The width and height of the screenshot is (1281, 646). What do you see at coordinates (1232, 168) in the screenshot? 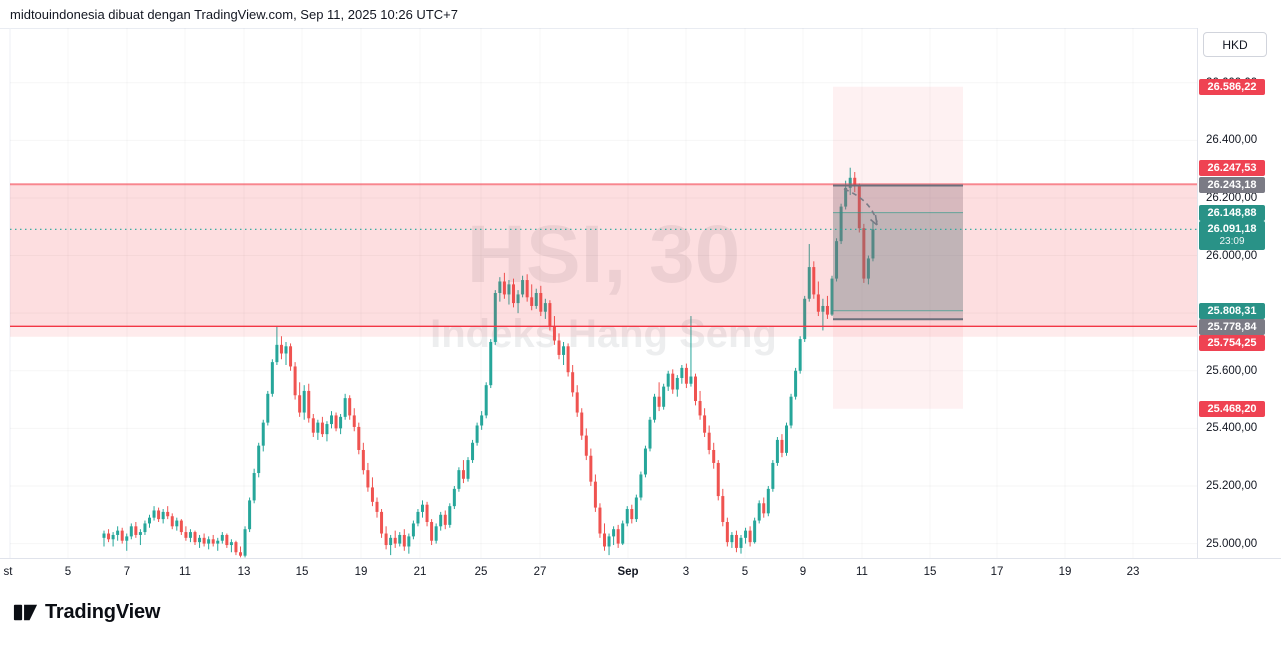
I see `price-label-badge: 26.247,53` at bounding box center [1232, 168].